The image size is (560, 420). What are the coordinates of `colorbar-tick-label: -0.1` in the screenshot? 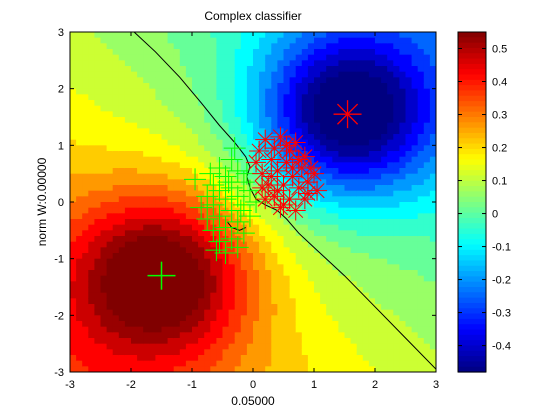 It's located at (501, 248).